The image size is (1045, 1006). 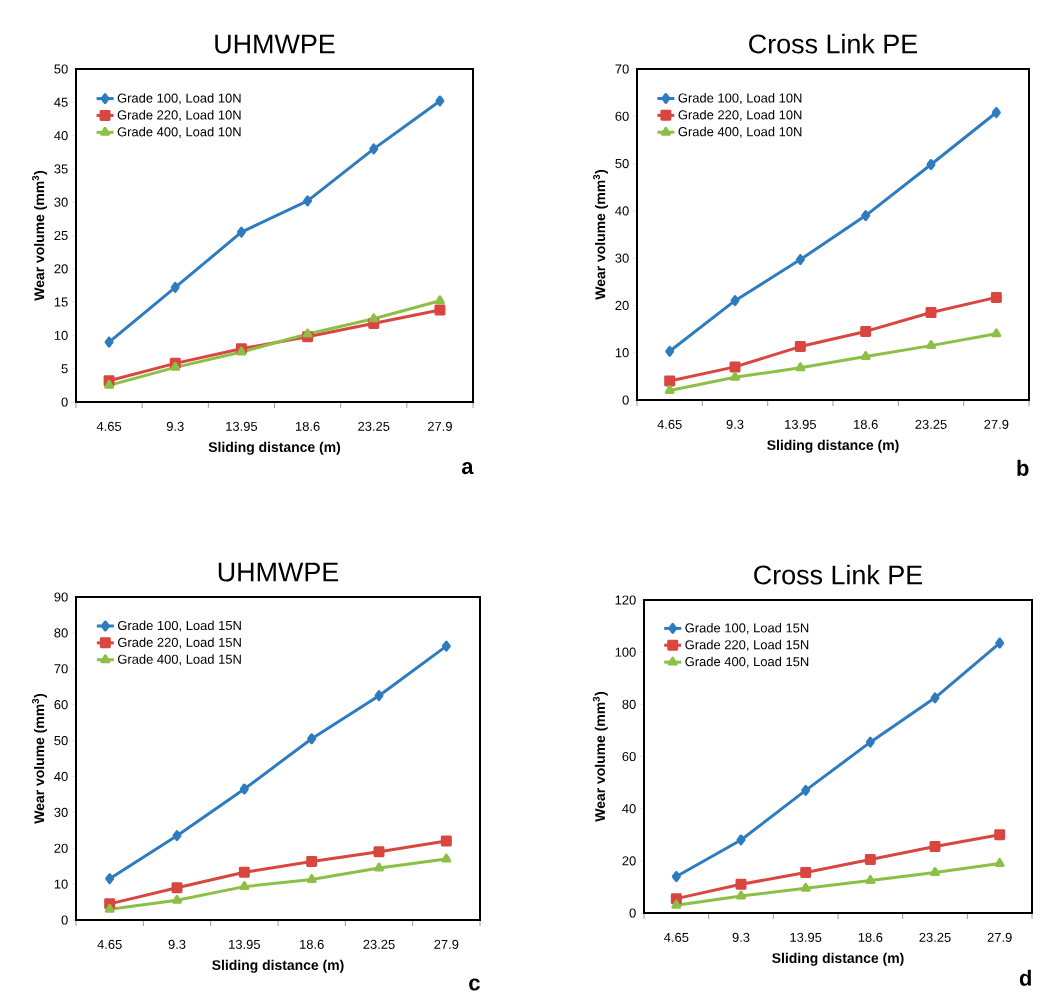 What do you see at coordinates (474, 984) in the screenshot?
I see `text: c` at bounding box center [474, 984].